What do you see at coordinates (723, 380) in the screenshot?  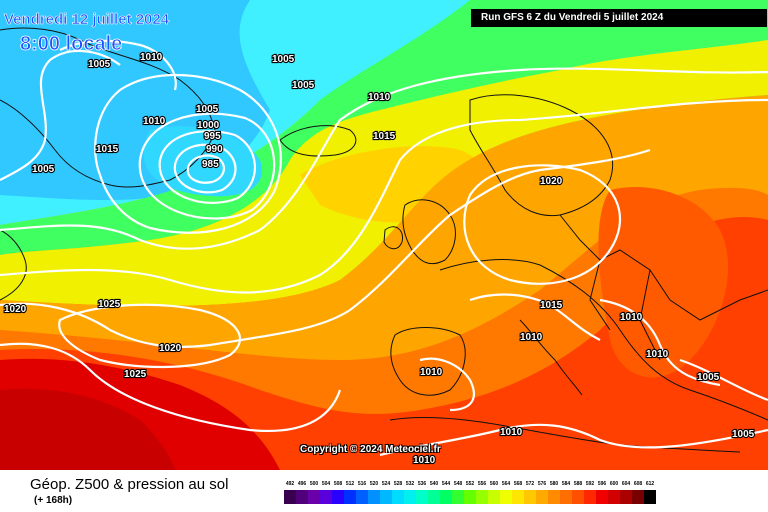 I see `isobar-1005-east` at bounding box center [723, 380].